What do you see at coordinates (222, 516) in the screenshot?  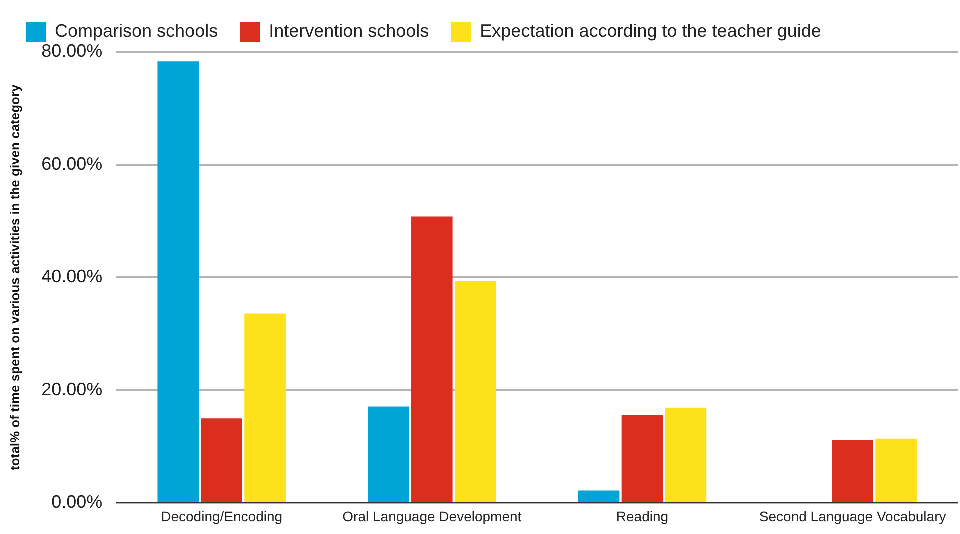 I see `x-tick-label: Decoding/Encoding` at bounding box center [222, 516].